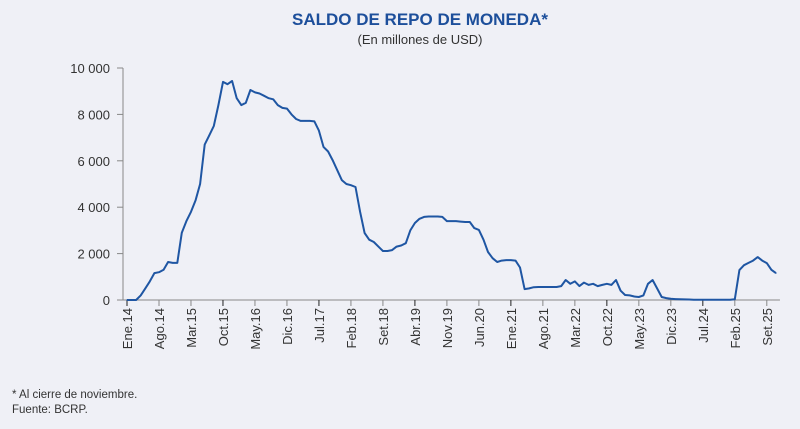 Image resolution: width=800 pixels, height=429 pixels. I want to click on x-tick-label: Dic.16, so click(287, 326).